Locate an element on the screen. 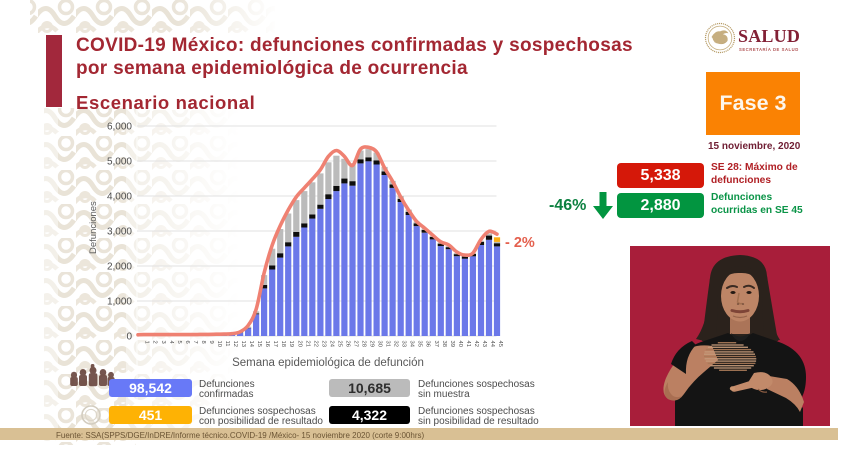  svg-text: 14 is located at coordinates (251, 344).